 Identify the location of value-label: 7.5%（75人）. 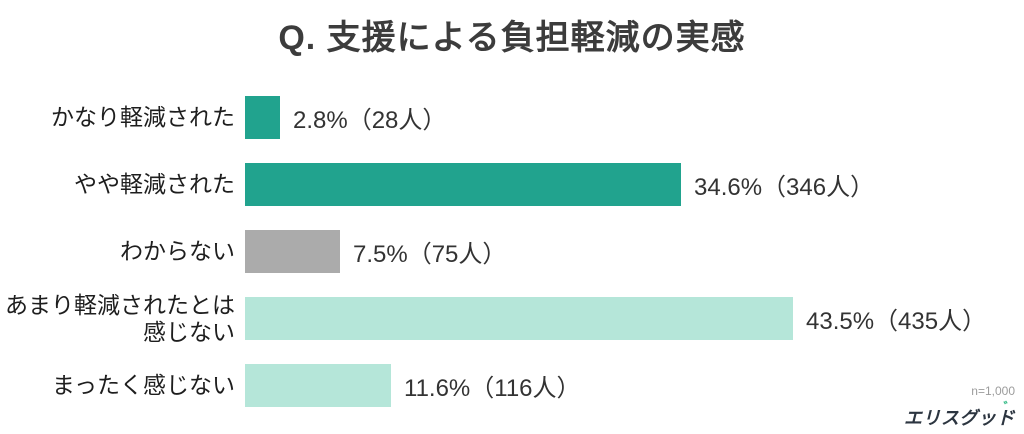
(430, 254).